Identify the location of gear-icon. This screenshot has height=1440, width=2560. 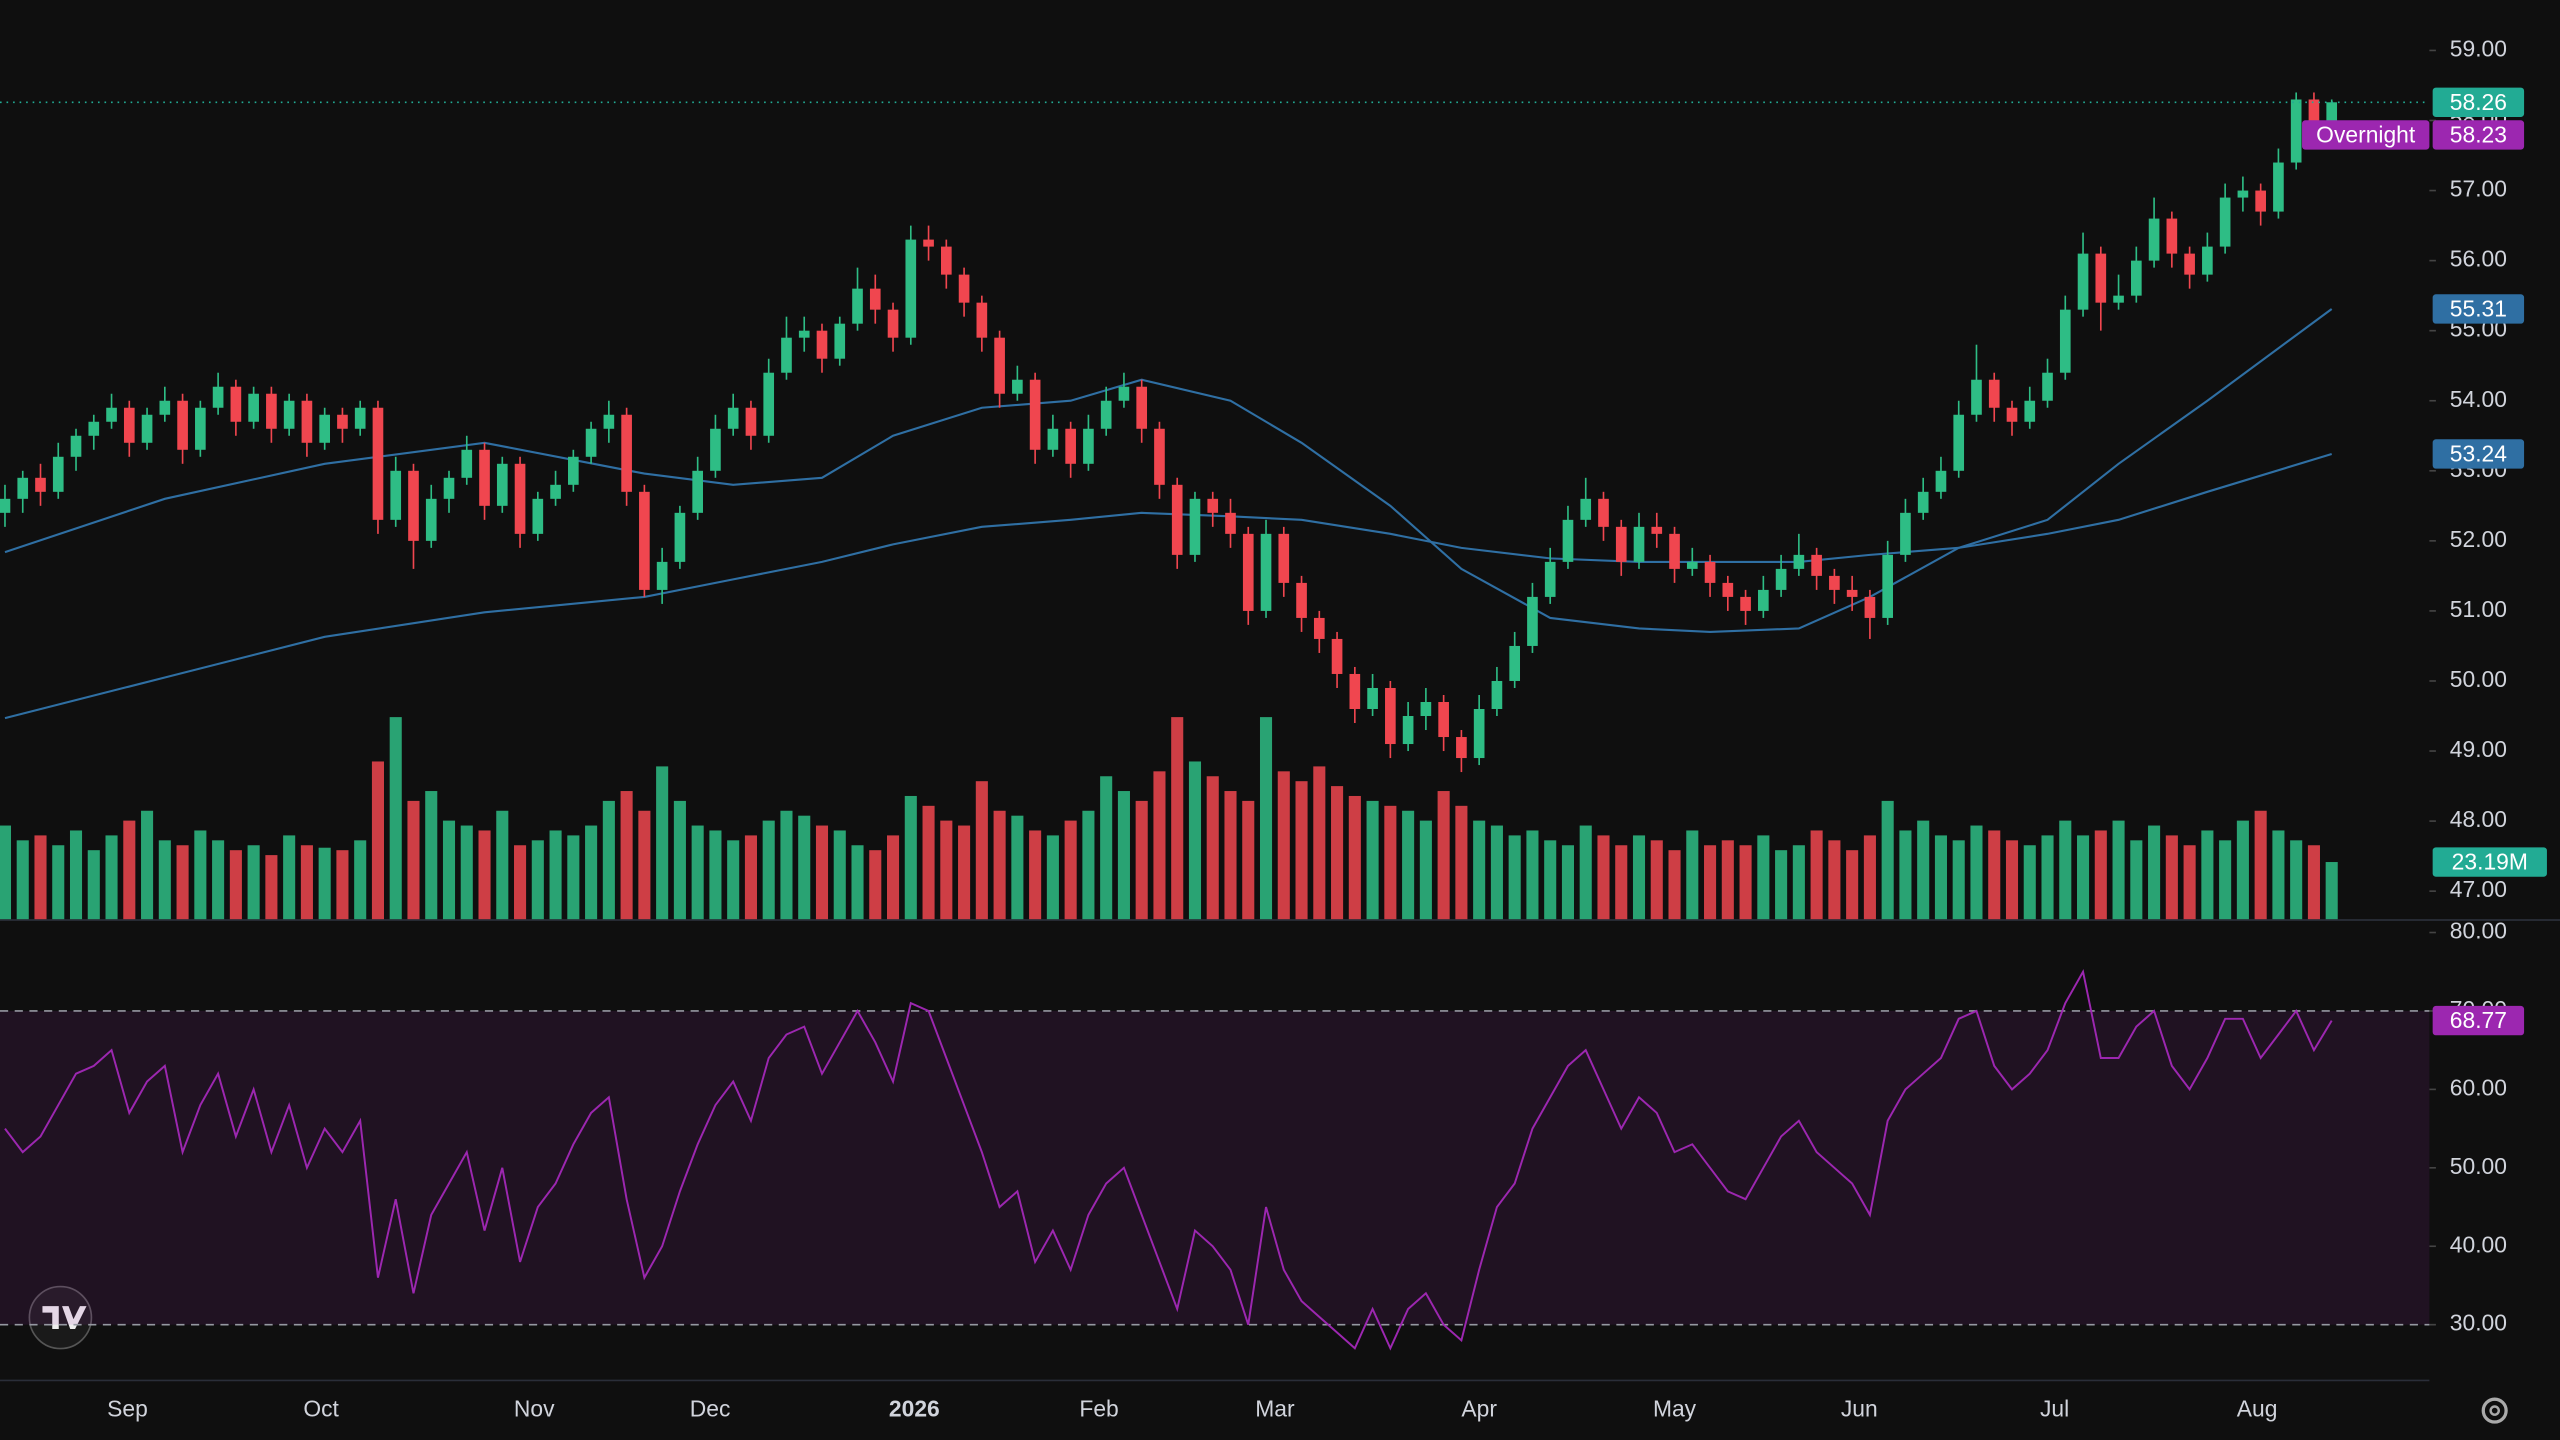
(2494, 1410).